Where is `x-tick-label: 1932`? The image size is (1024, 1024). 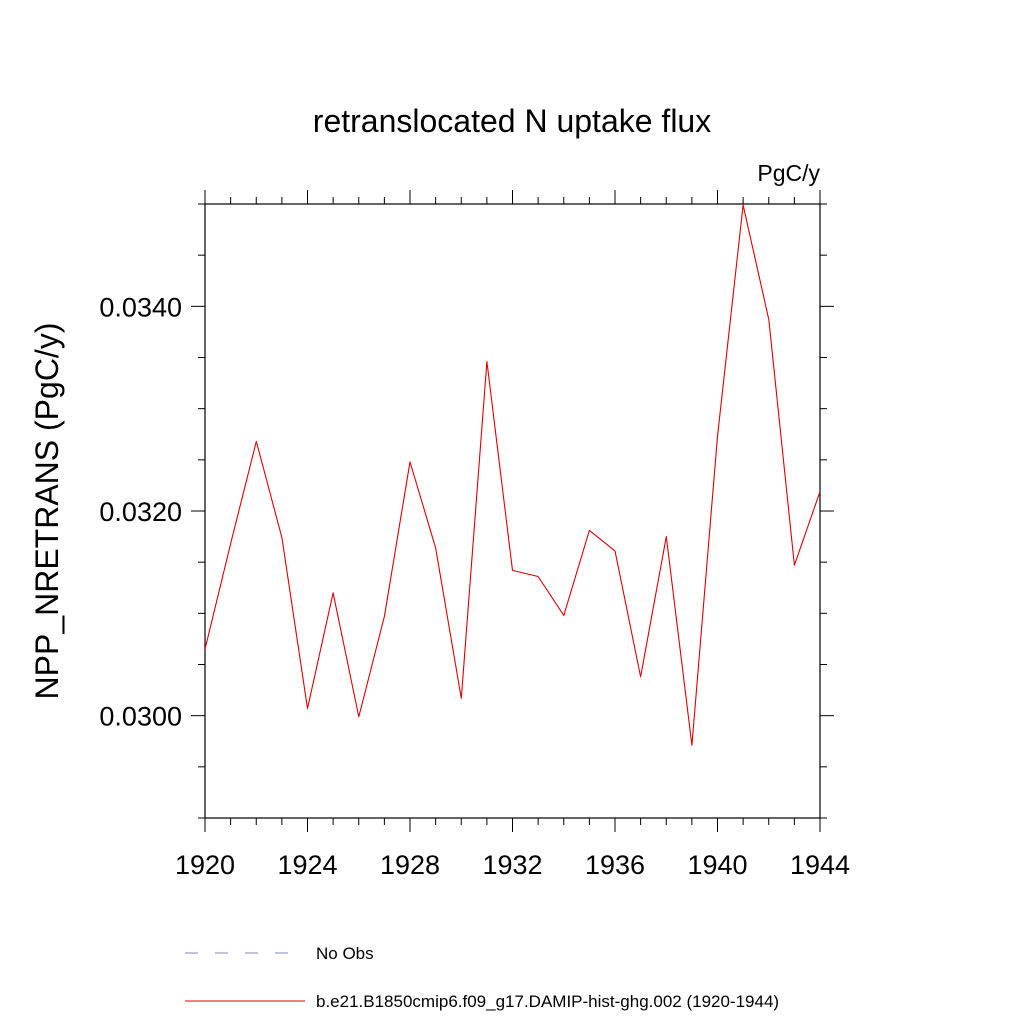 x-tick-label: 1932 is located at coordinates (512, 865).